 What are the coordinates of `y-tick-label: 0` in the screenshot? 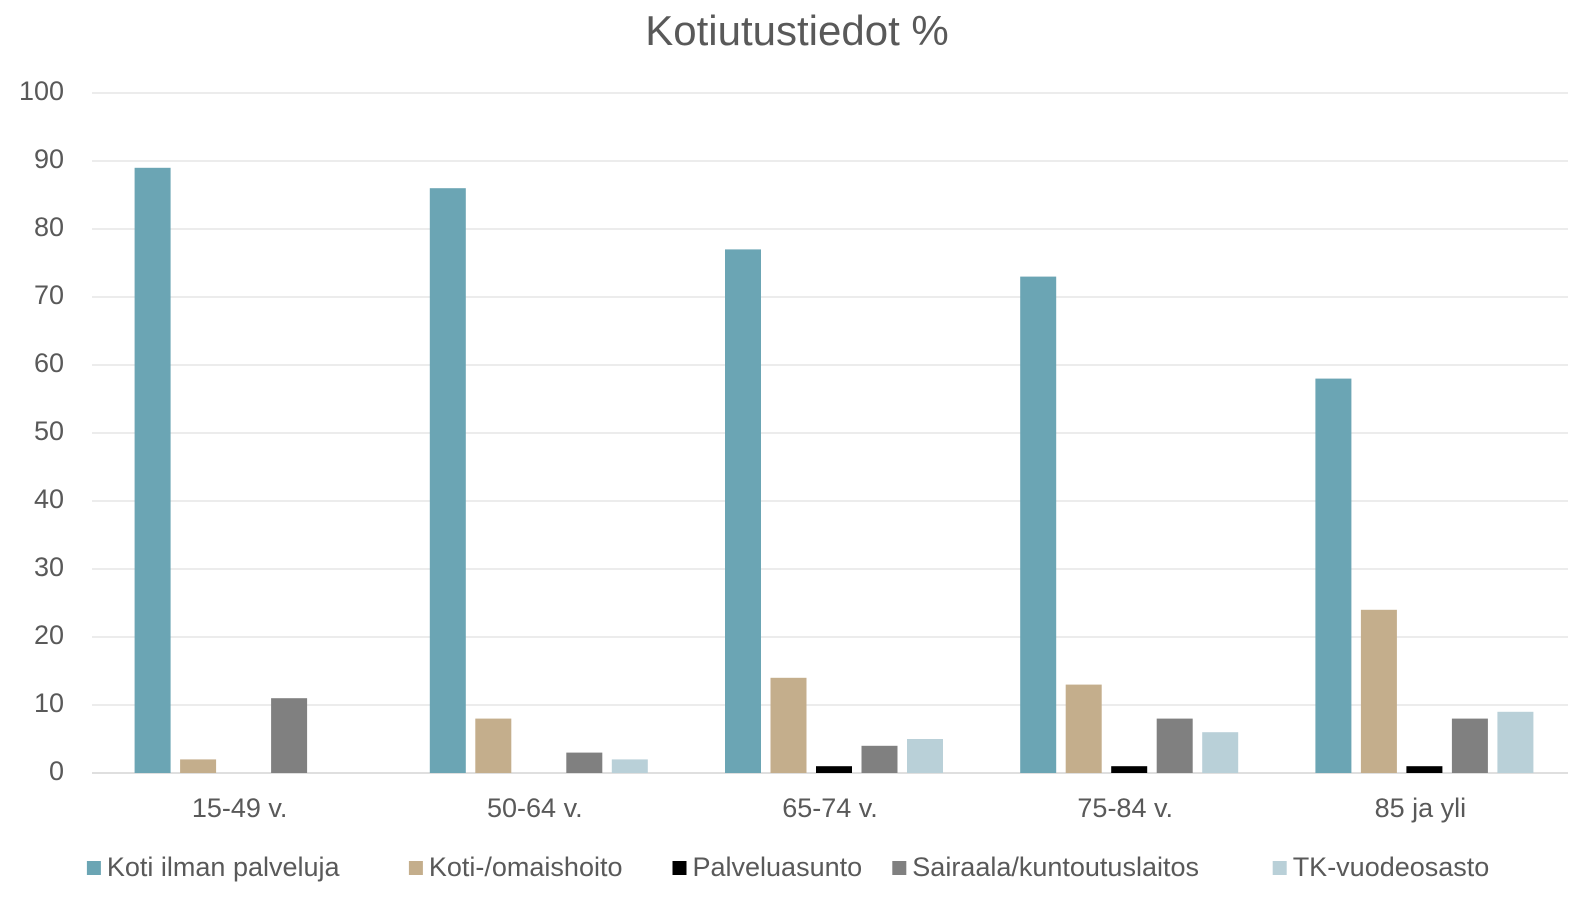 It's located at (56, 771).